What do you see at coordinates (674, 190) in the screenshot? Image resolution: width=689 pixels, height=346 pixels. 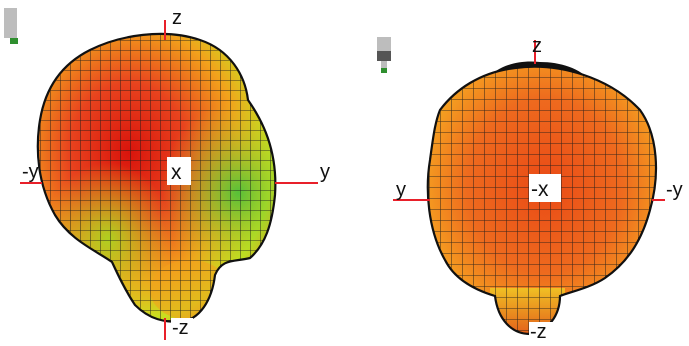 I see `back-label-right: -y` at bounding box center [674, 190].